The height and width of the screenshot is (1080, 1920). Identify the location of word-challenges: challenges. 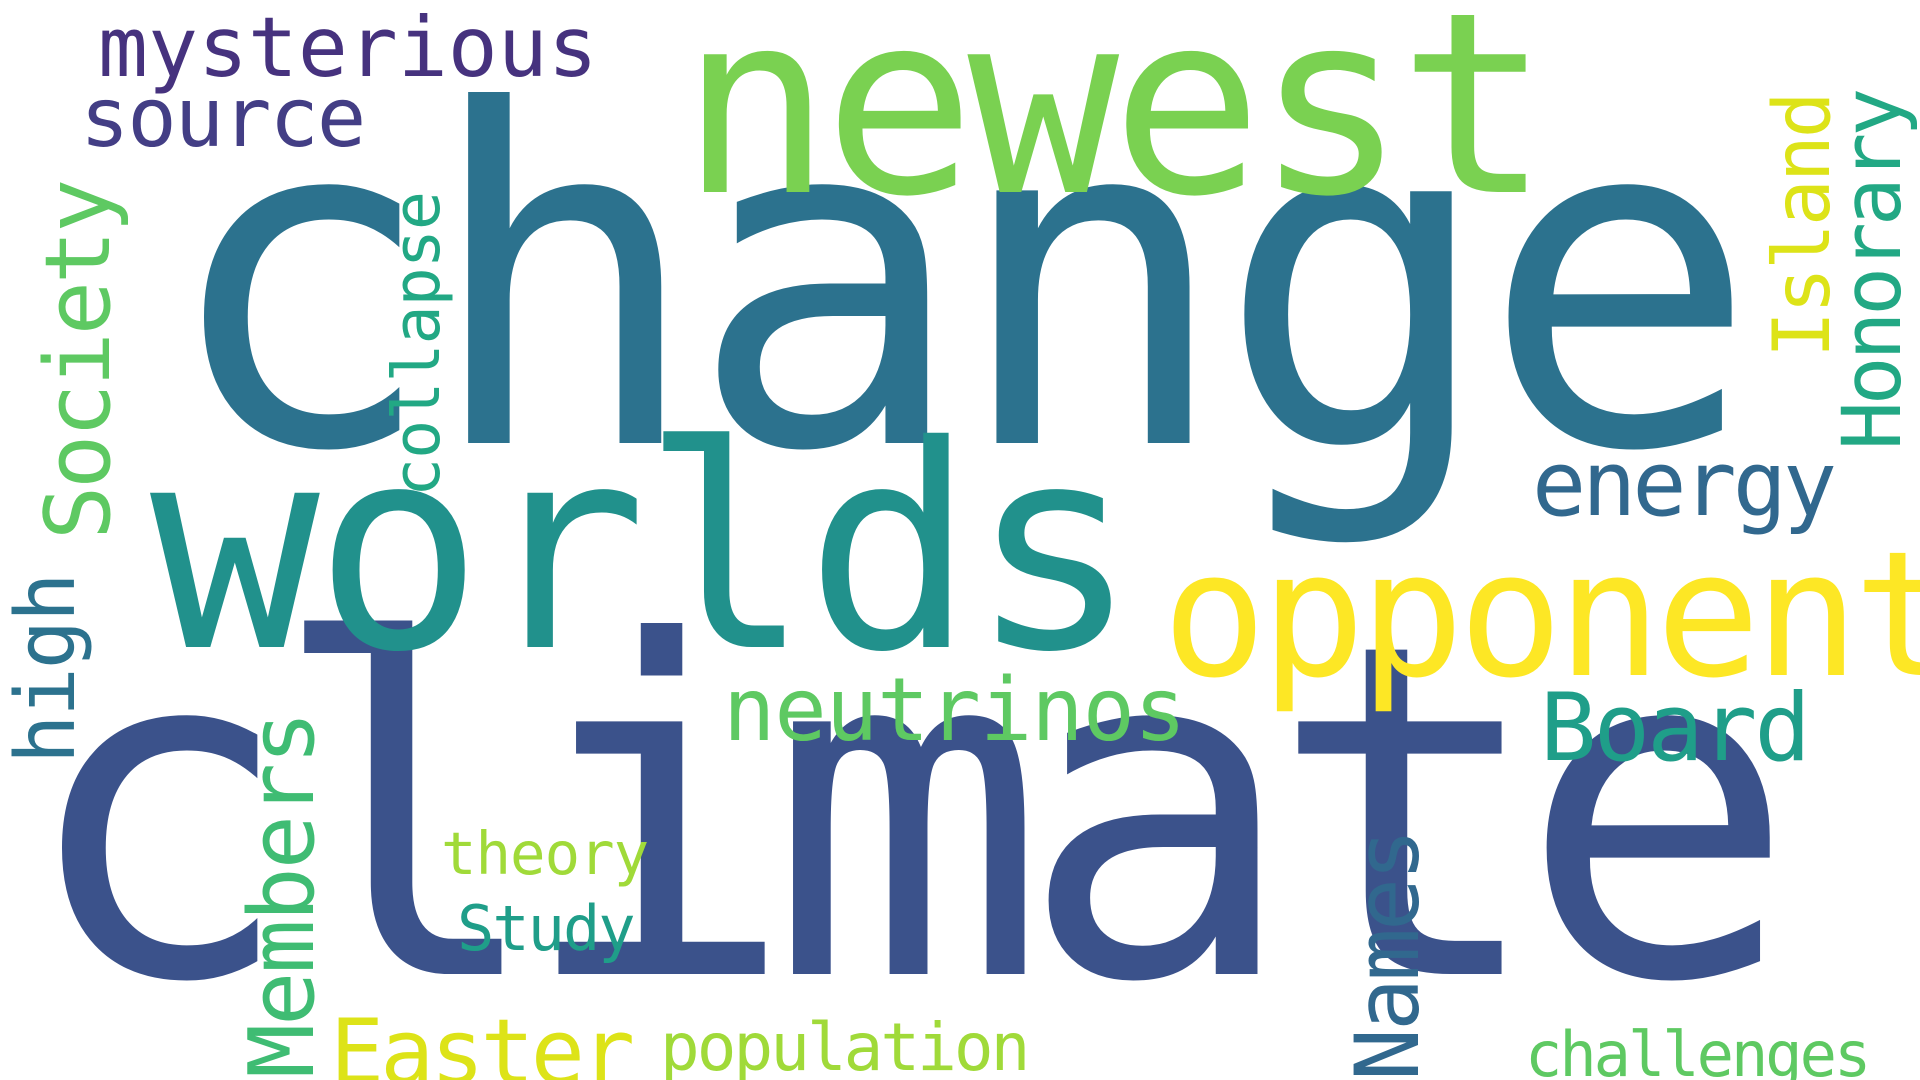
(1698, 1049).